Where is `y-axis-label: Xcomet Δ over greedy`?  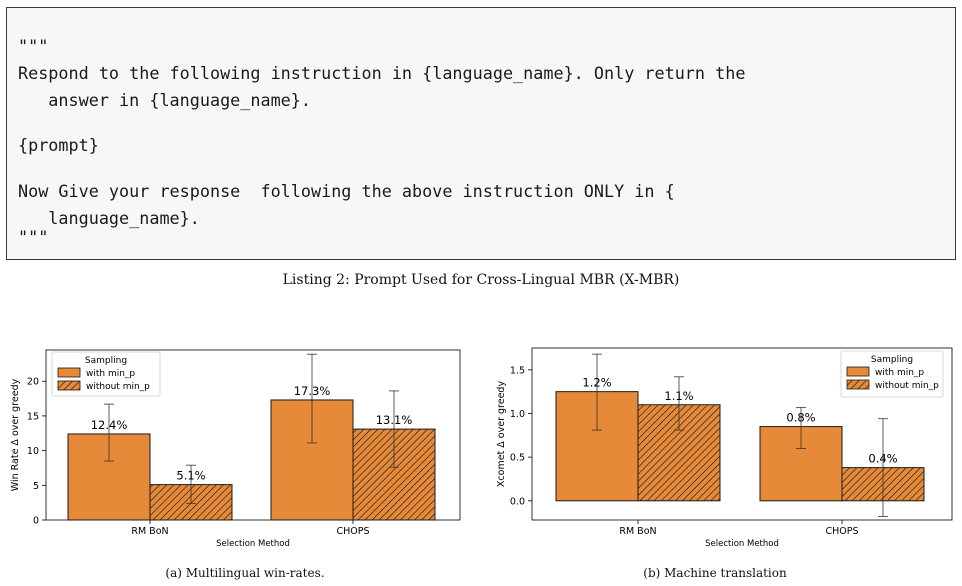 y-axis-label: Xcomet Δ over greedy is located at coordinates (501, 434).